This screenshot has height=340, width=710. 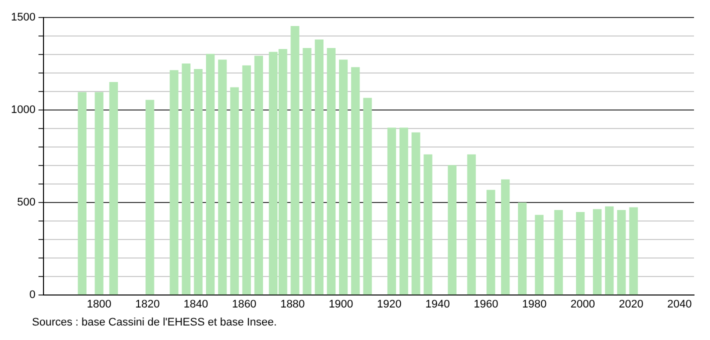 What do you see at coordinates (196, 304) in the screenshot?
I see `x-tick-label: 1840` at bounding box center [196, 304].